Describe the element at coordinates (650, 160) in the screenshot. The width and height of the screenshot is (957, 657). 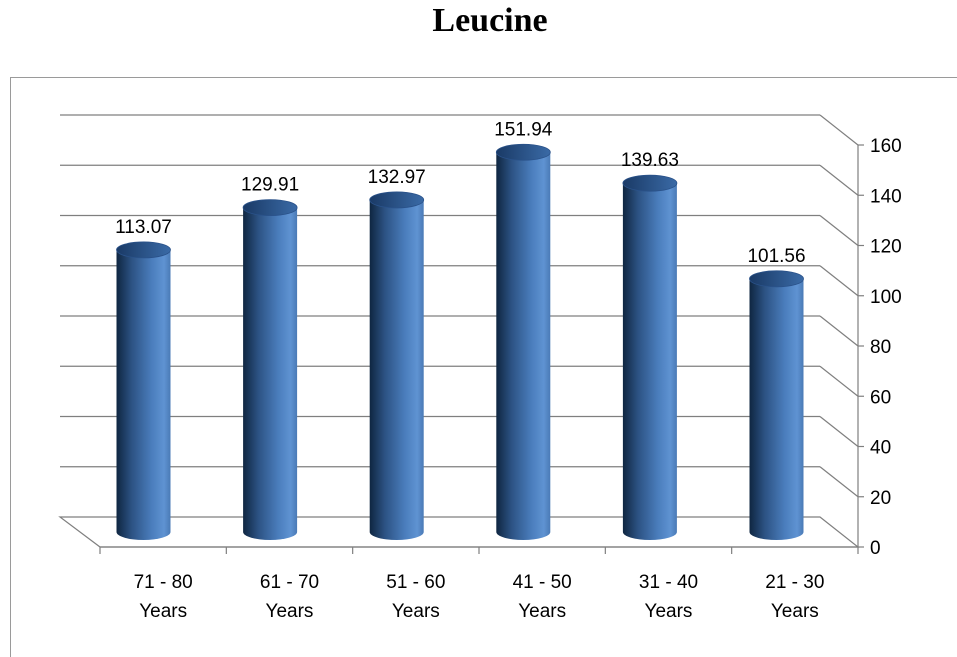
I see `data-label: 139.63` at that location.